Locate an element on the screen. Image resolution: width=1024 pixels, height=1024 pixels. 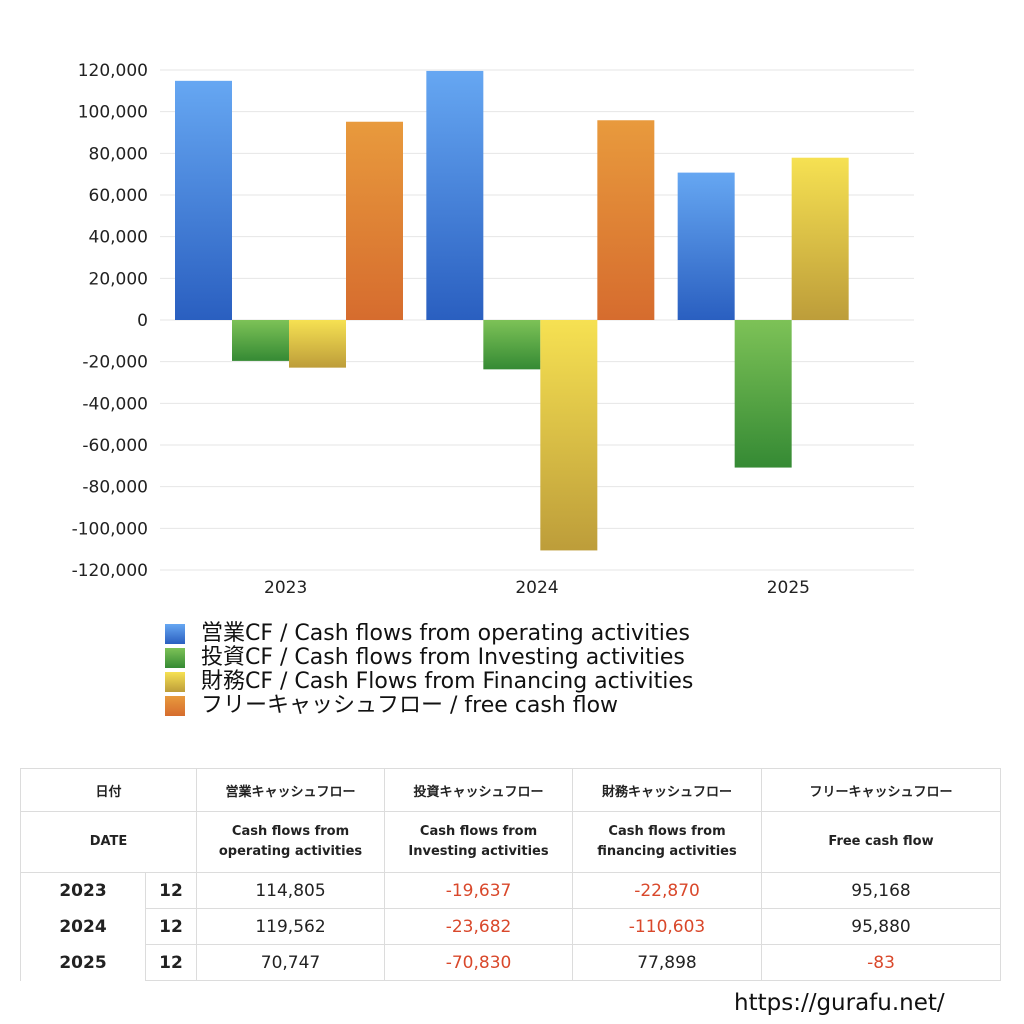
bar-investing-2023 is located at coordinates (260, 340).